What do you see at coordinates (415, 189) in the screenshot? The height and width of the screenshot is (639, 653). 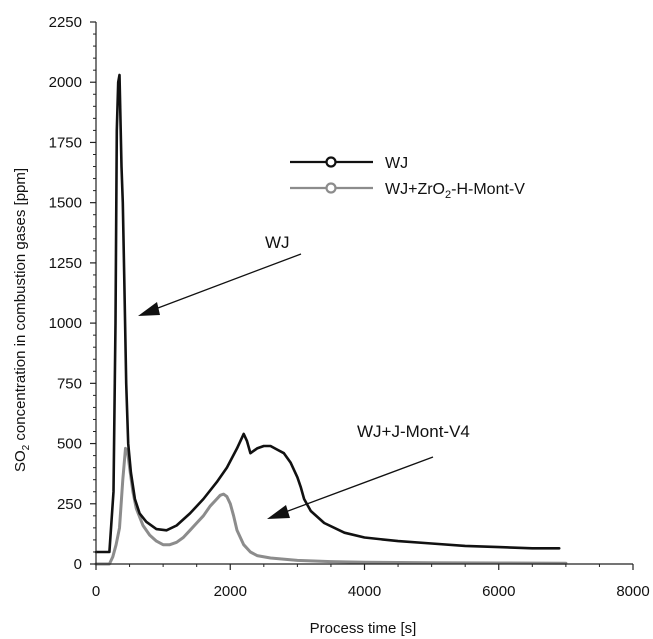 I see `legend-label-zr-part: WJ+ZrO` at bounding box center [415, 189].